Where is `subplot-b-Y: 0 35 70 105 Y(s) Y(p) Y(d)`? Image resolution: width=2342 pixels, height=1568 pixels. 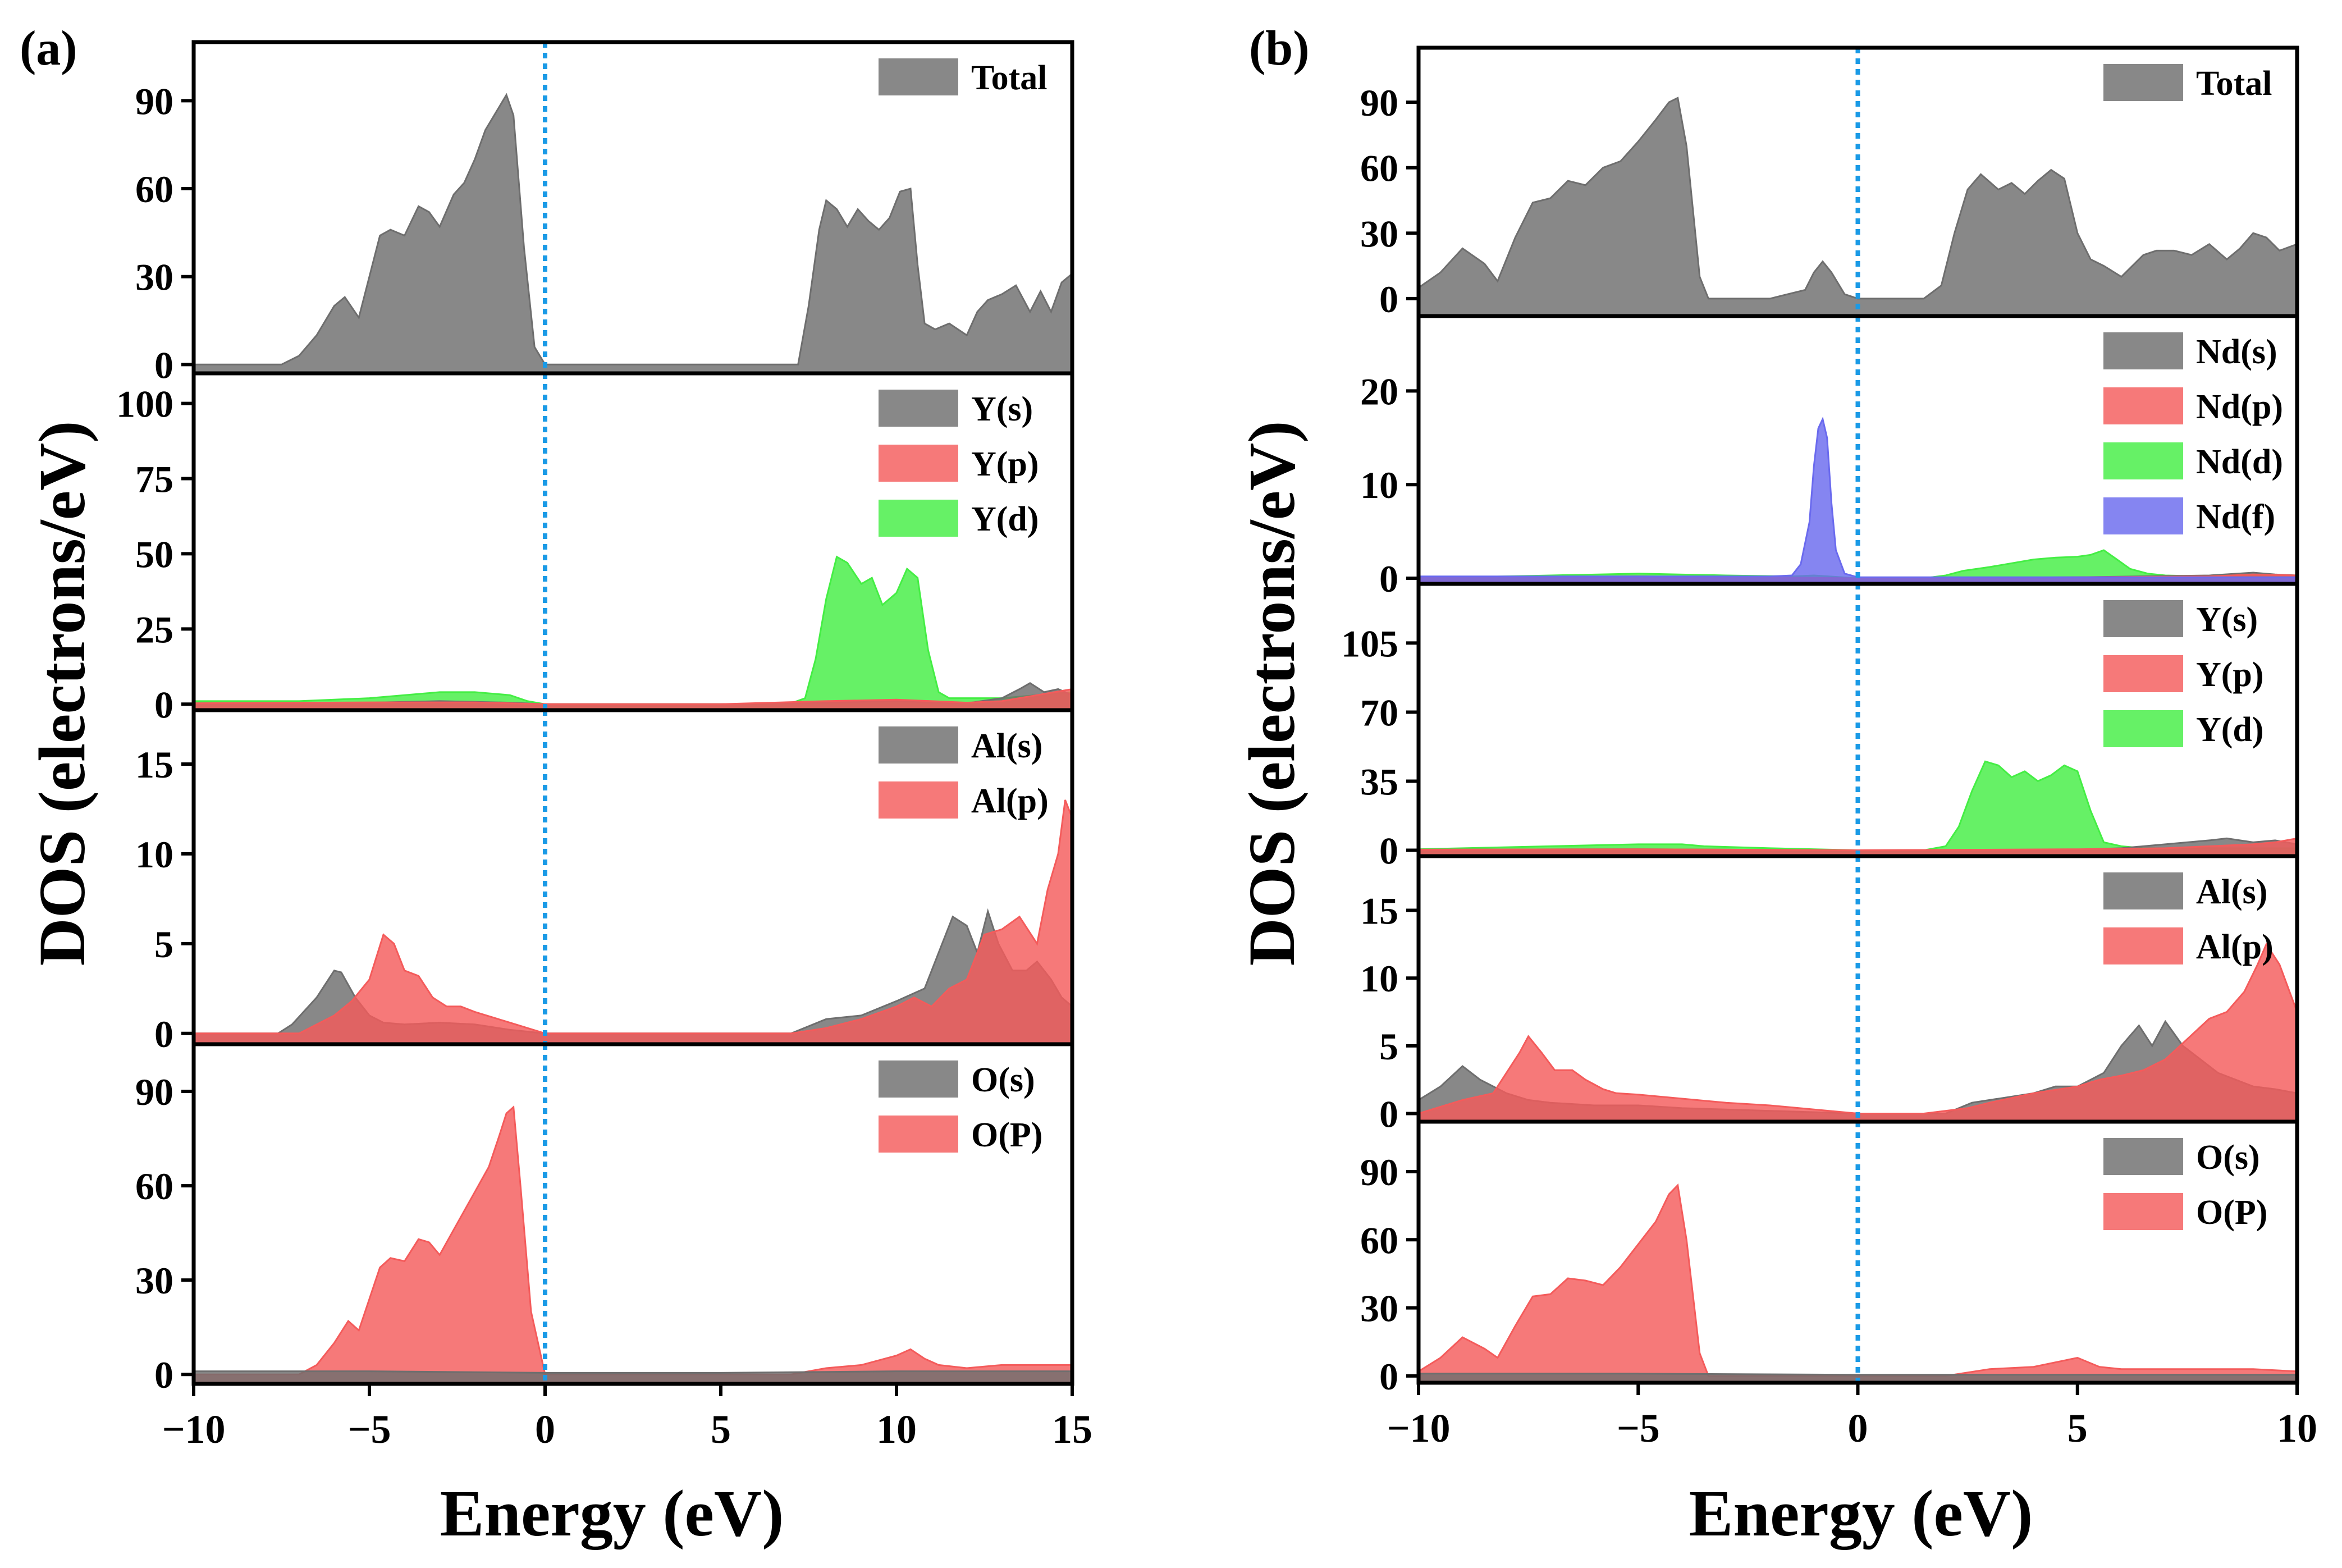
subplot-b-Y: 0 35 70 105 Y(s) Y(p) Y(d) is located at coordinates (1820, 727).